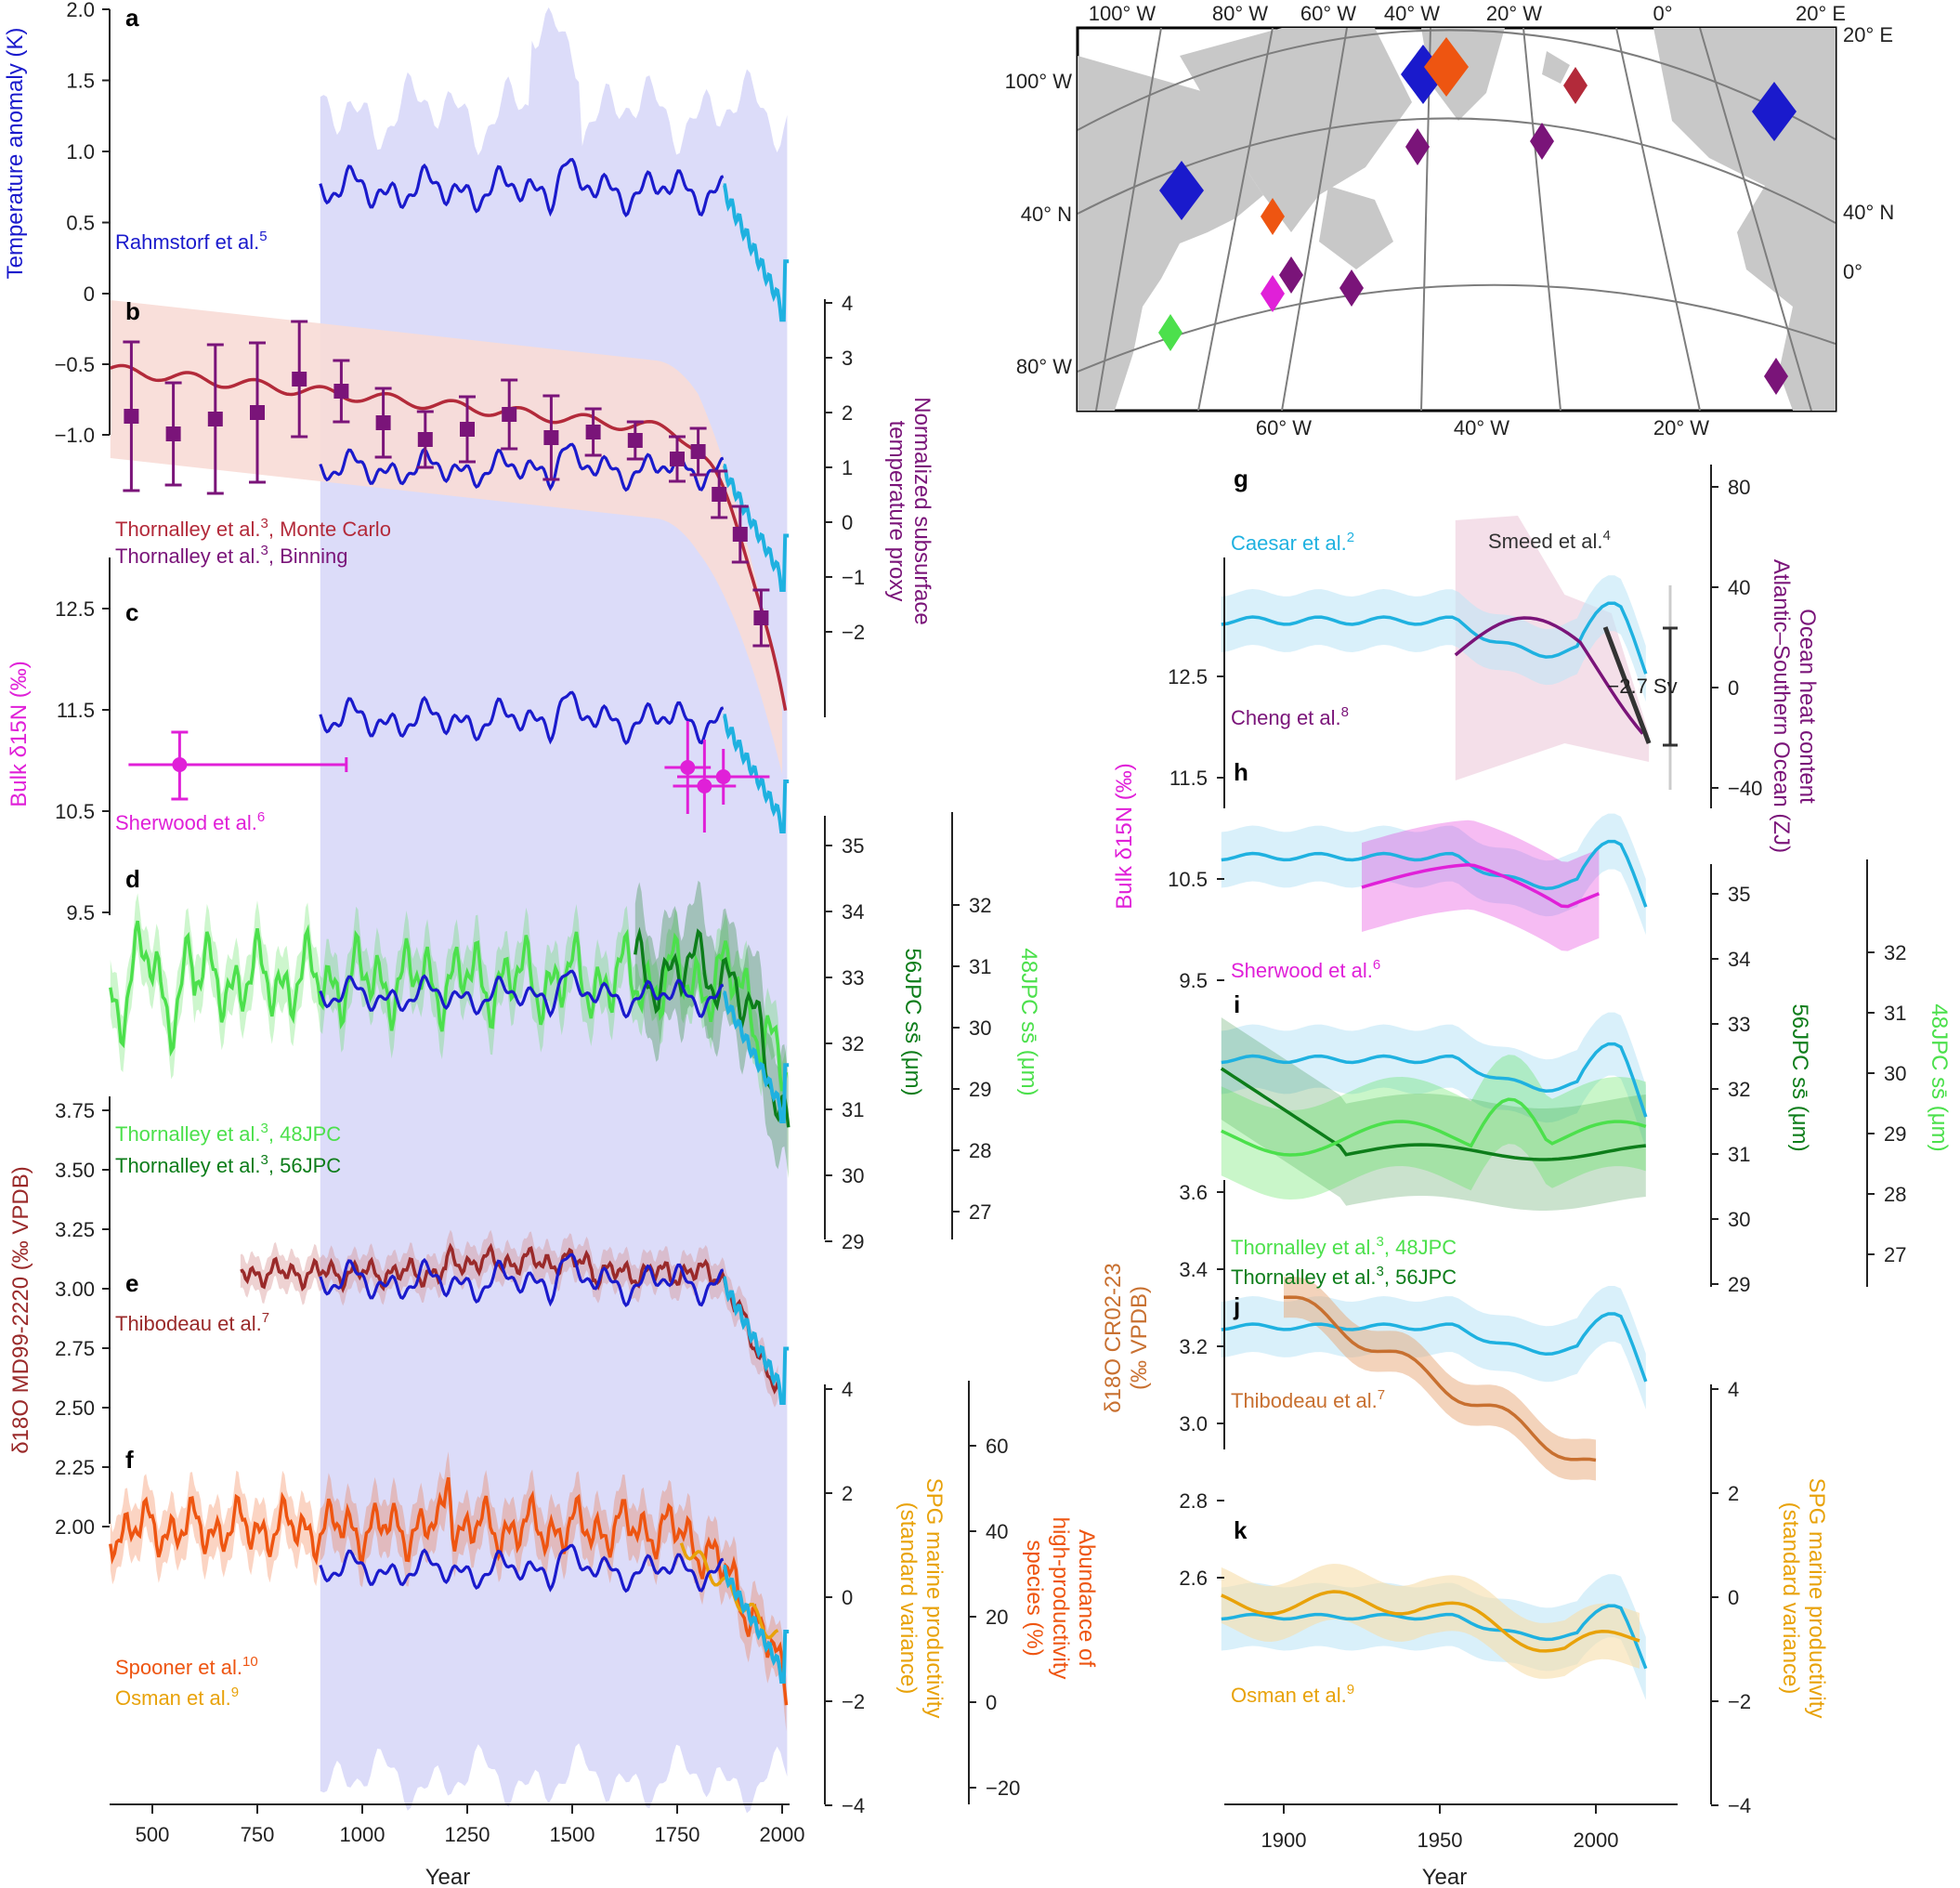  I want to click on monte-carlo-band, so click(446, 537).